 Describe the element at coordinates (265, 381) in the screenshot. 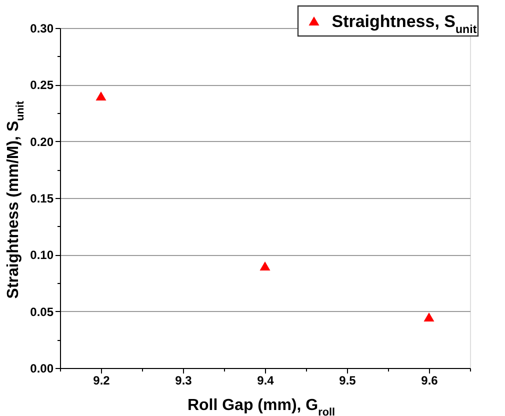

I see `x-tick-label: 9.4` at that location.